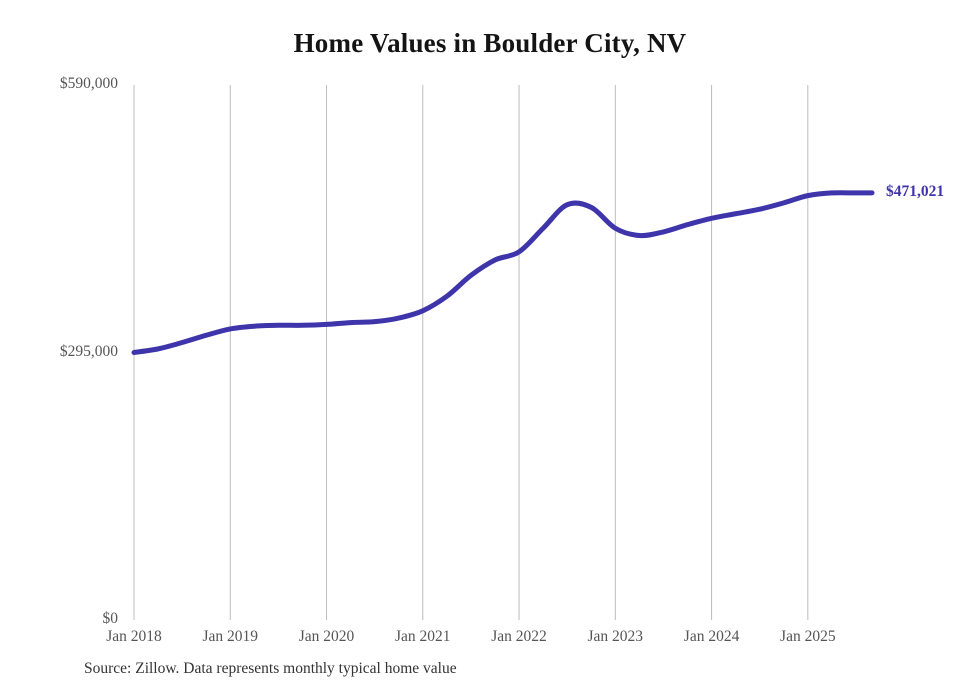  What do you see at coordinates (915, 191) in the screenshot?
I see `end-value-label: $471,021` at bounding box center [915, 191].